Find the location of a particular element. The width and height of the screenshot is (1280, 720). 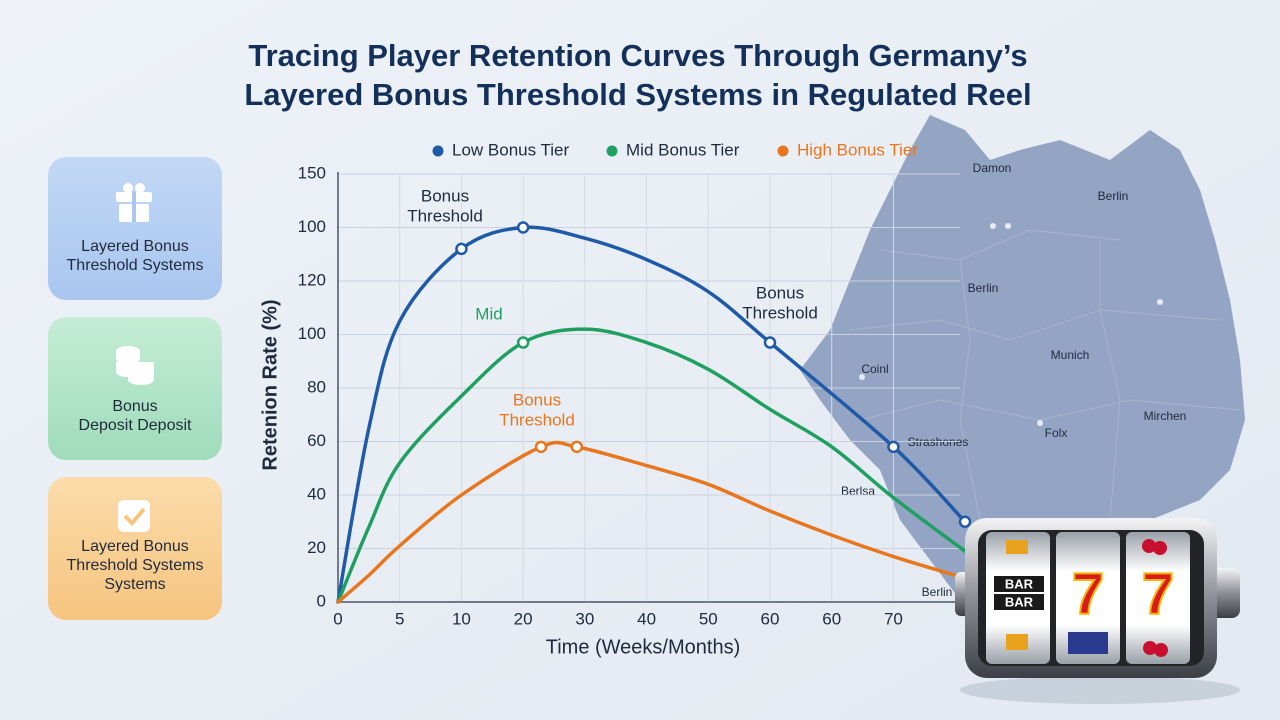

check-icon is located at coordinates (134, 516).